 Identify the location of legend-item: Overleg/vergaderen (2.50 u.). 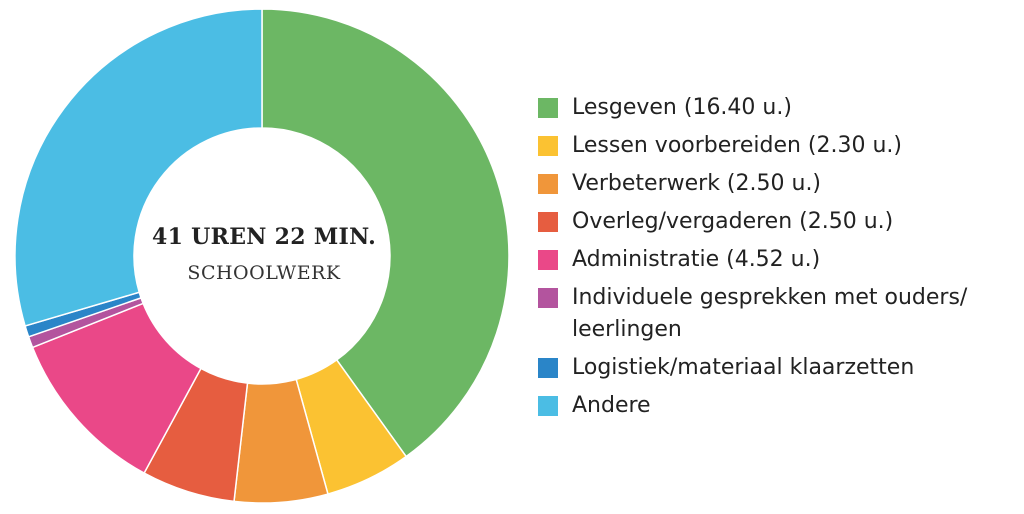
(778, 222).